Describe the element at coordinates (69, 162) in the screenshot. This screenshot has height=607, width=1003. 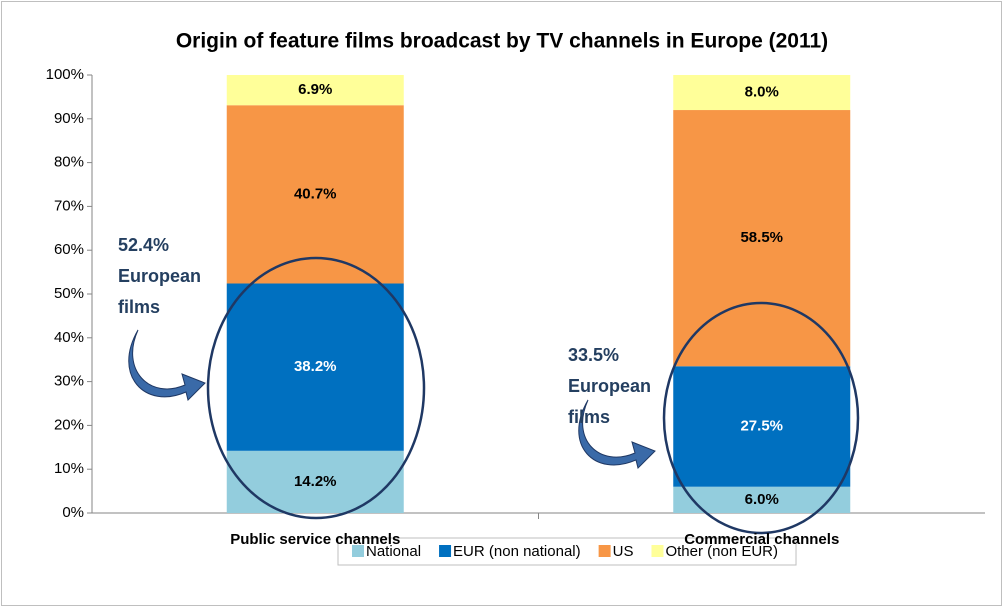
I see `y-tick-label: 80%` at that location.